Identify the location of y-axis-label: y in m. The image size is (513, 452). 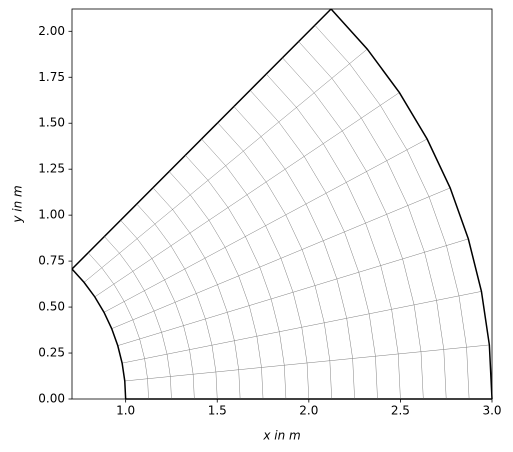
(18, 204).